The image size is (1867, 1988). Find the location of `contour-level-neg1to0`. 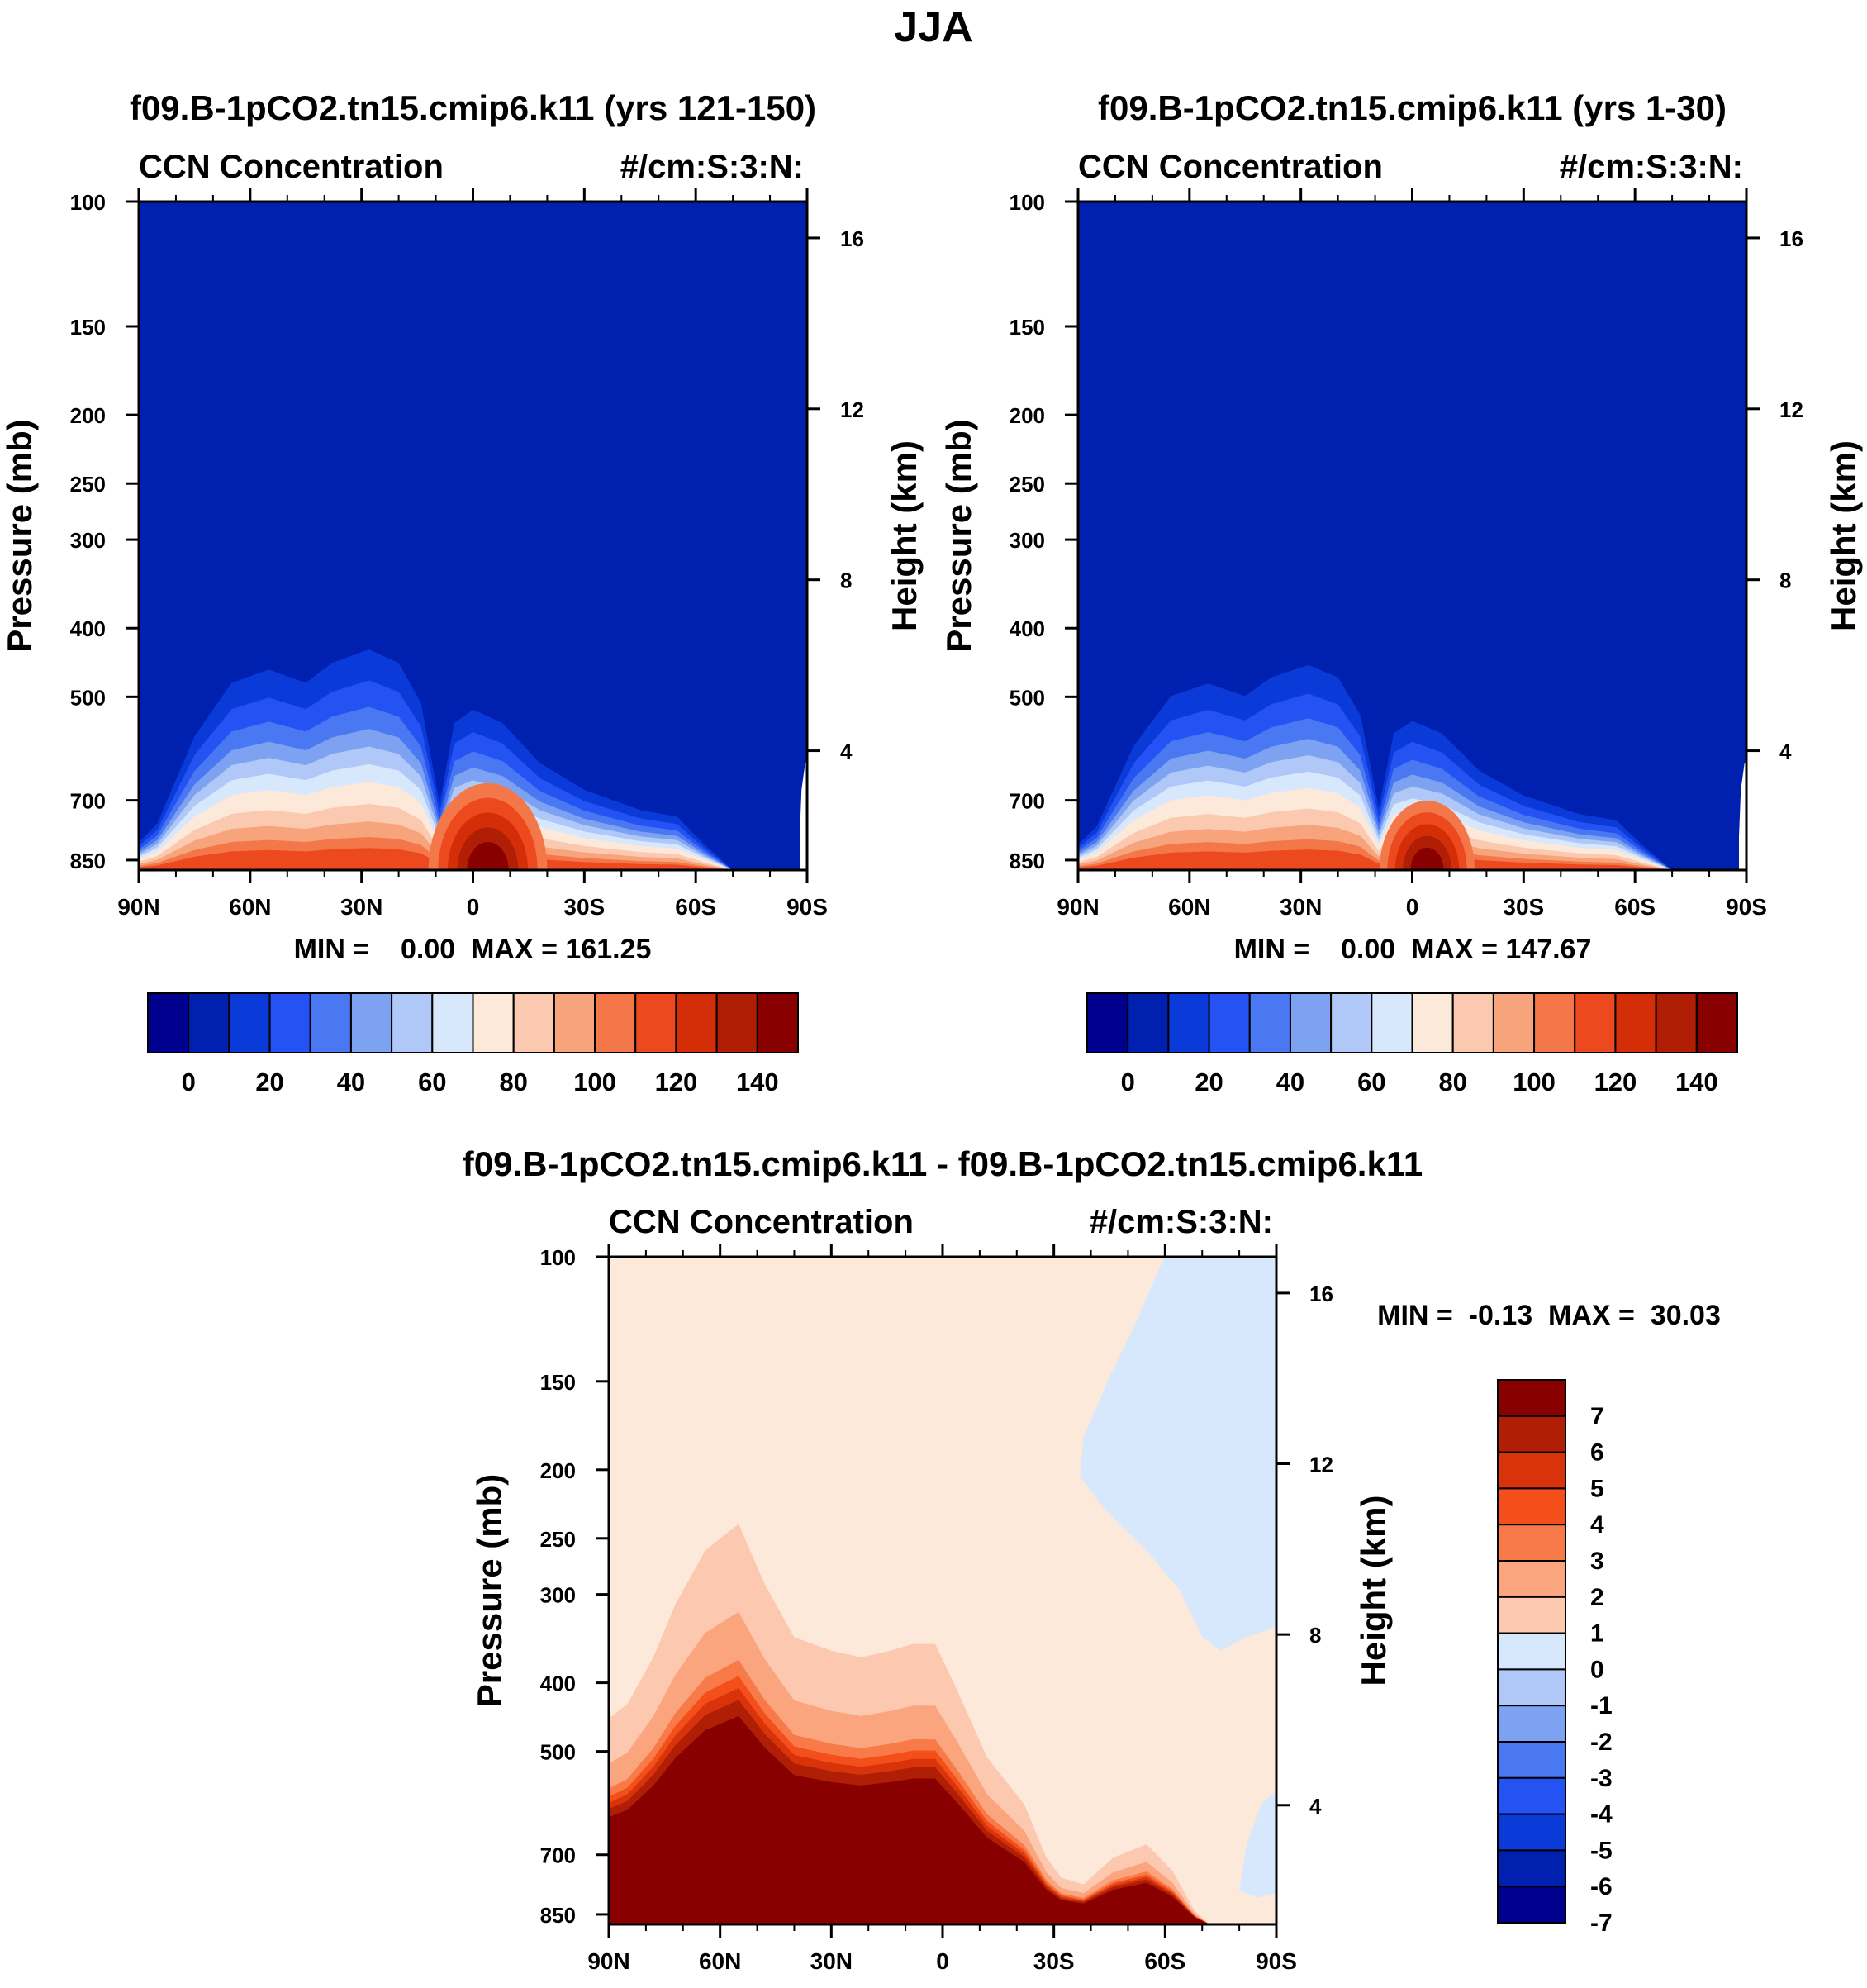

contour-level-neg1to0 is located at coordinates (1178, 1454).